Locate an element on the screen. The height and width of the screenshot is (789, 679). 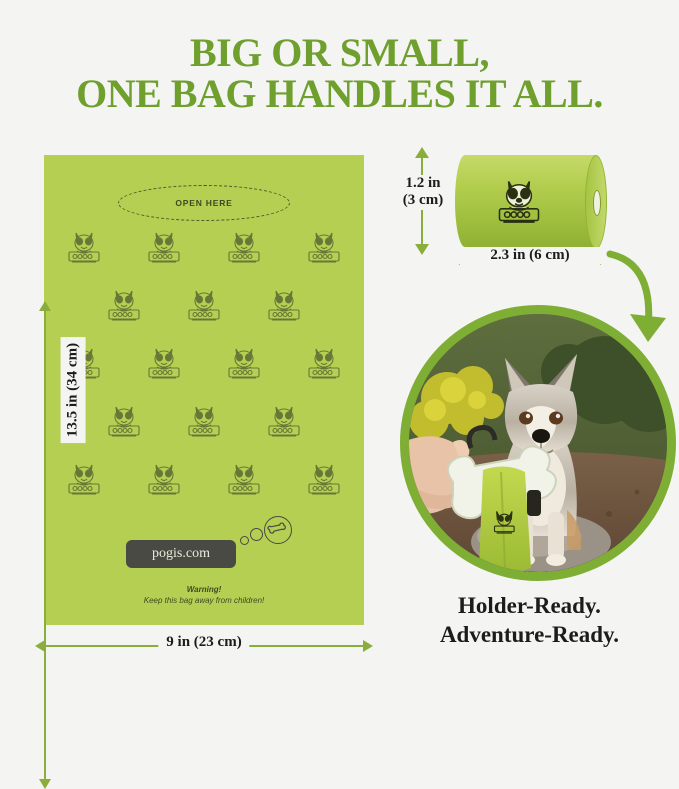
roll-end-cap is located at coordinates (596, 202).